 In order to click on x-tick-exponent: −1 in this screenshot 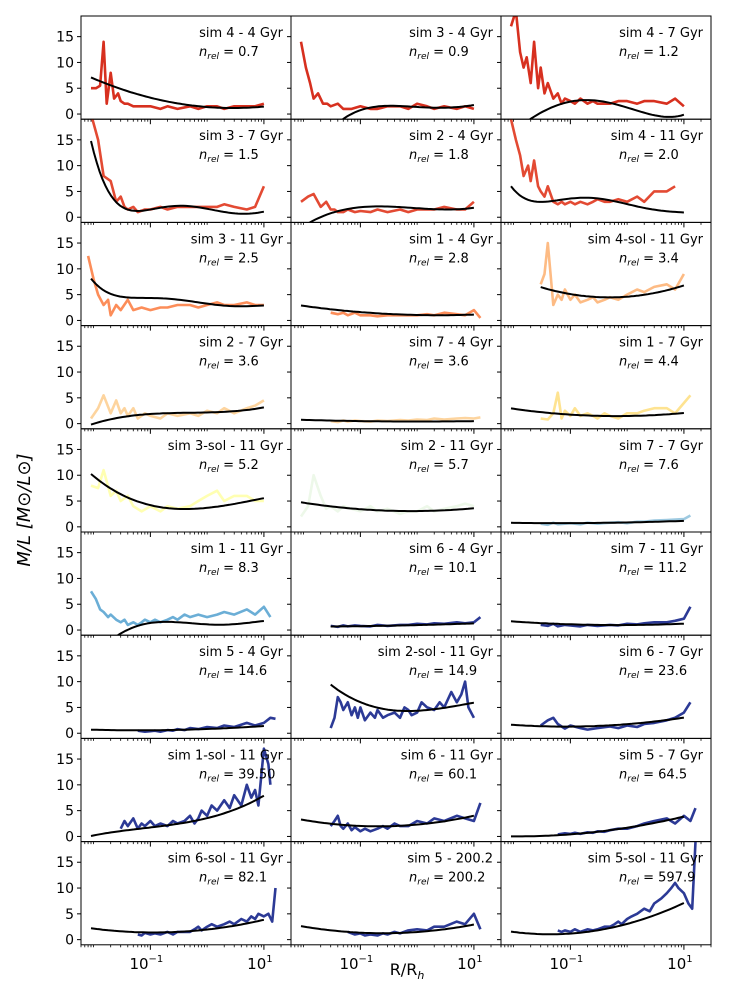, I will do `click(156, 959)`.